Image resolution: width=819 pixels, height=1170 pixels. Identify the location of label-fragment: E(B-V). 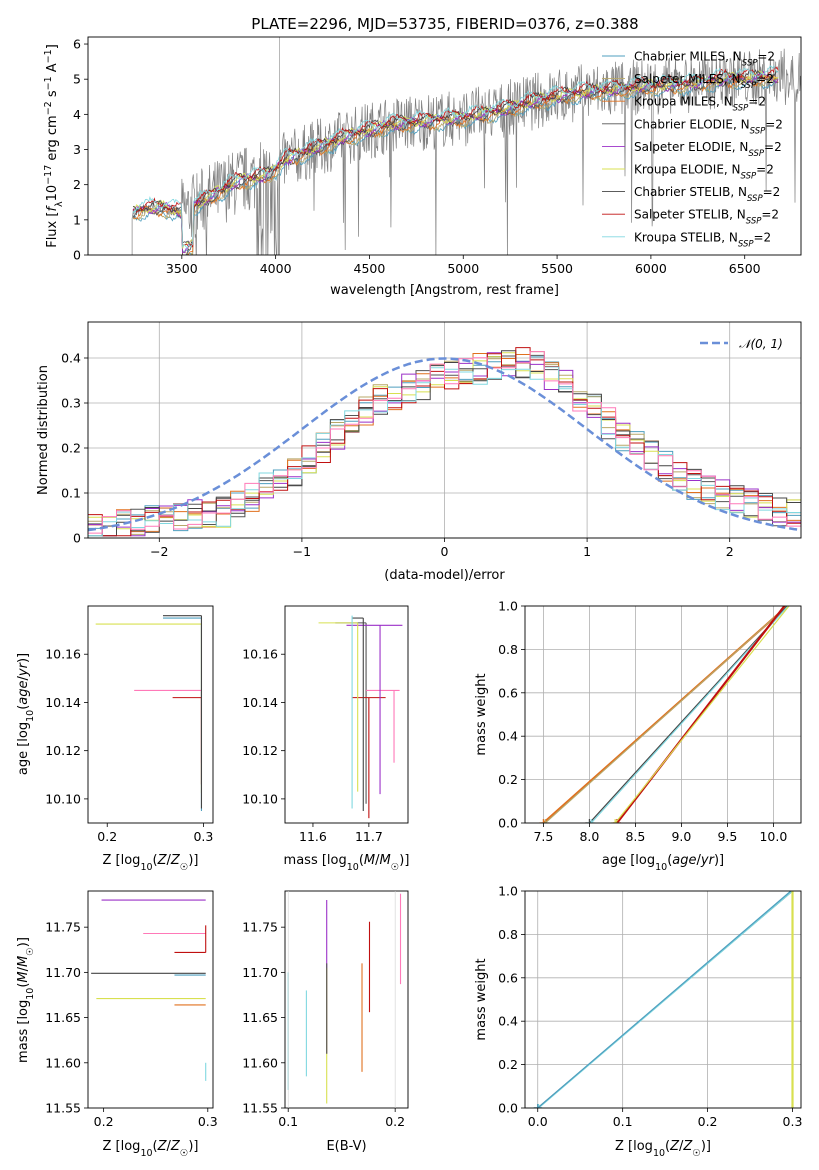
(346, 1146).